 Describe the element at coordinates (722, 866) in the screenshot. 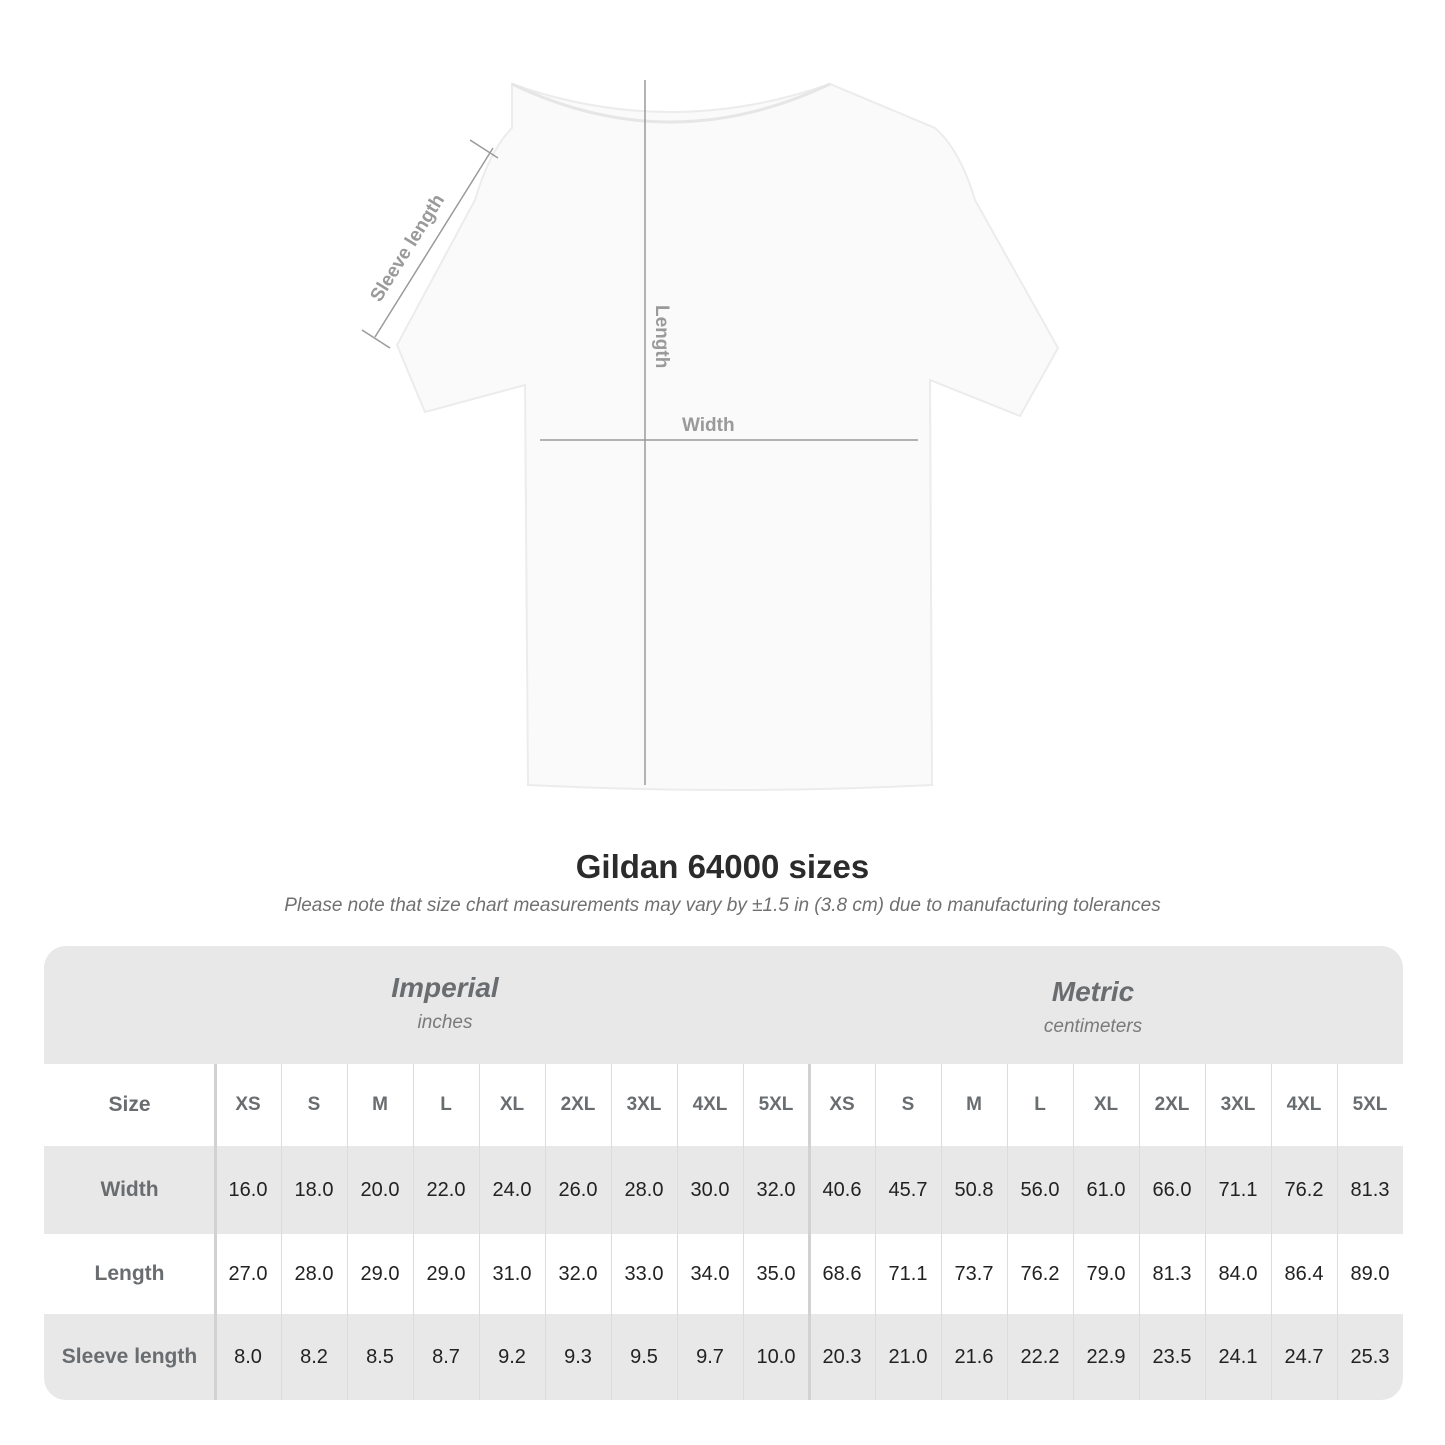

I see `page-title: Gildan 64000 sizes` at that location.